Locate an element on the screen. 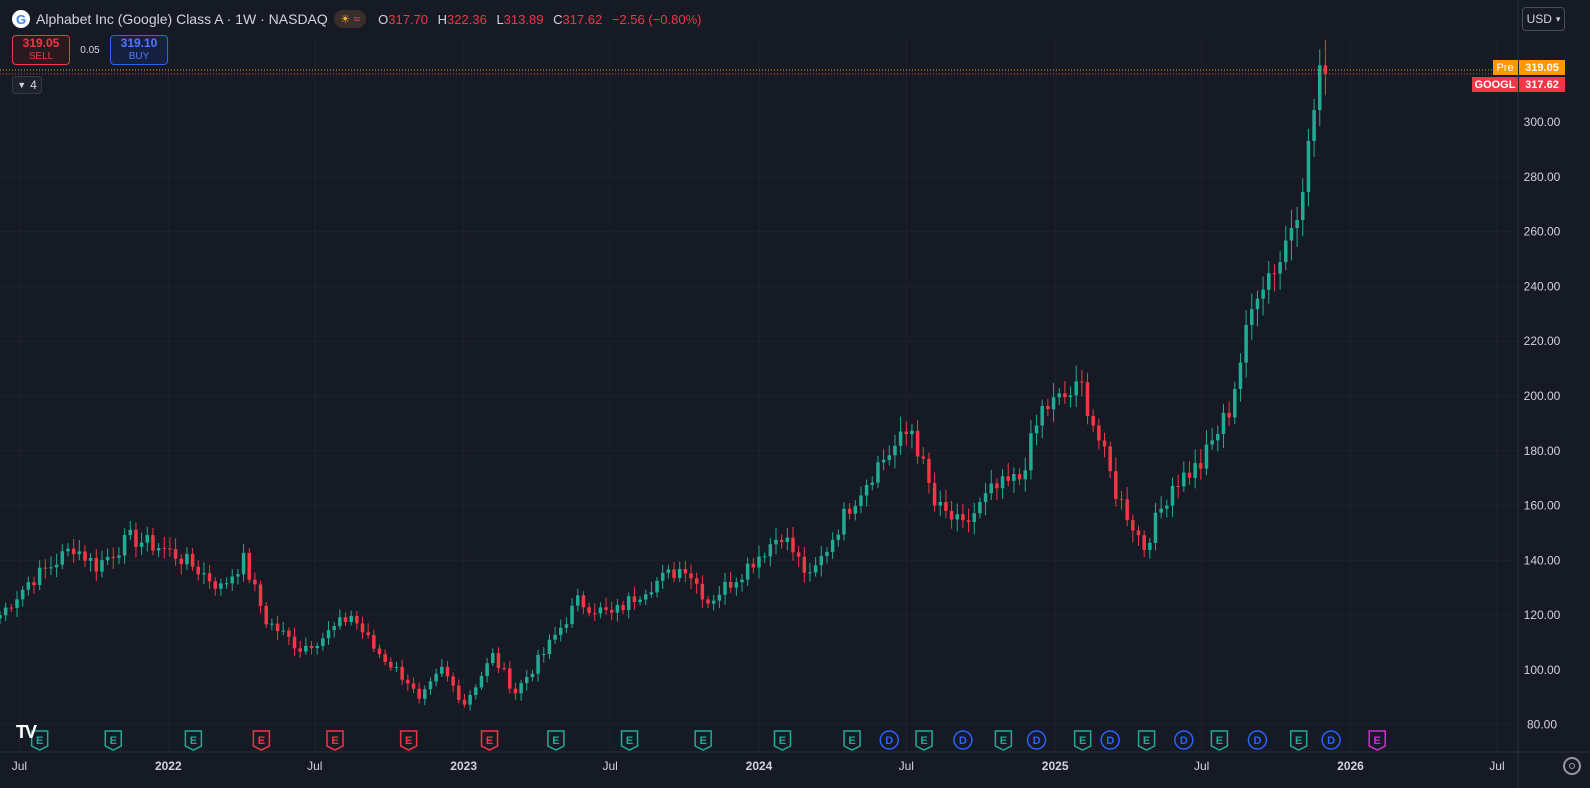 The image size is (1590, 788). settings-gear-icon is located at coordinates (1572, 766).